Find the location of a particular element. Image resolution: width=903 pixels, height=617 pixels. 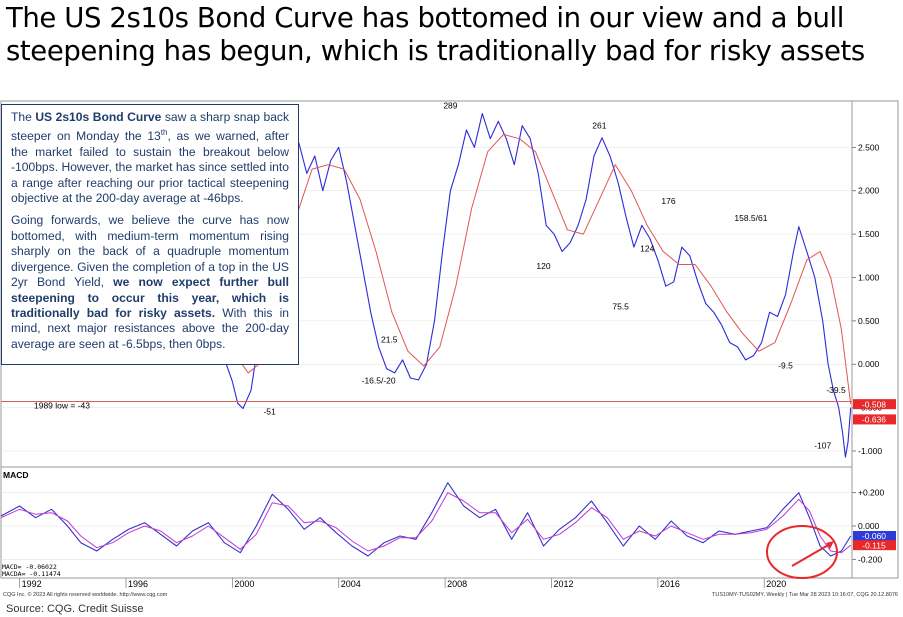

macd-title: MACD is located at coordinates (16, 475).